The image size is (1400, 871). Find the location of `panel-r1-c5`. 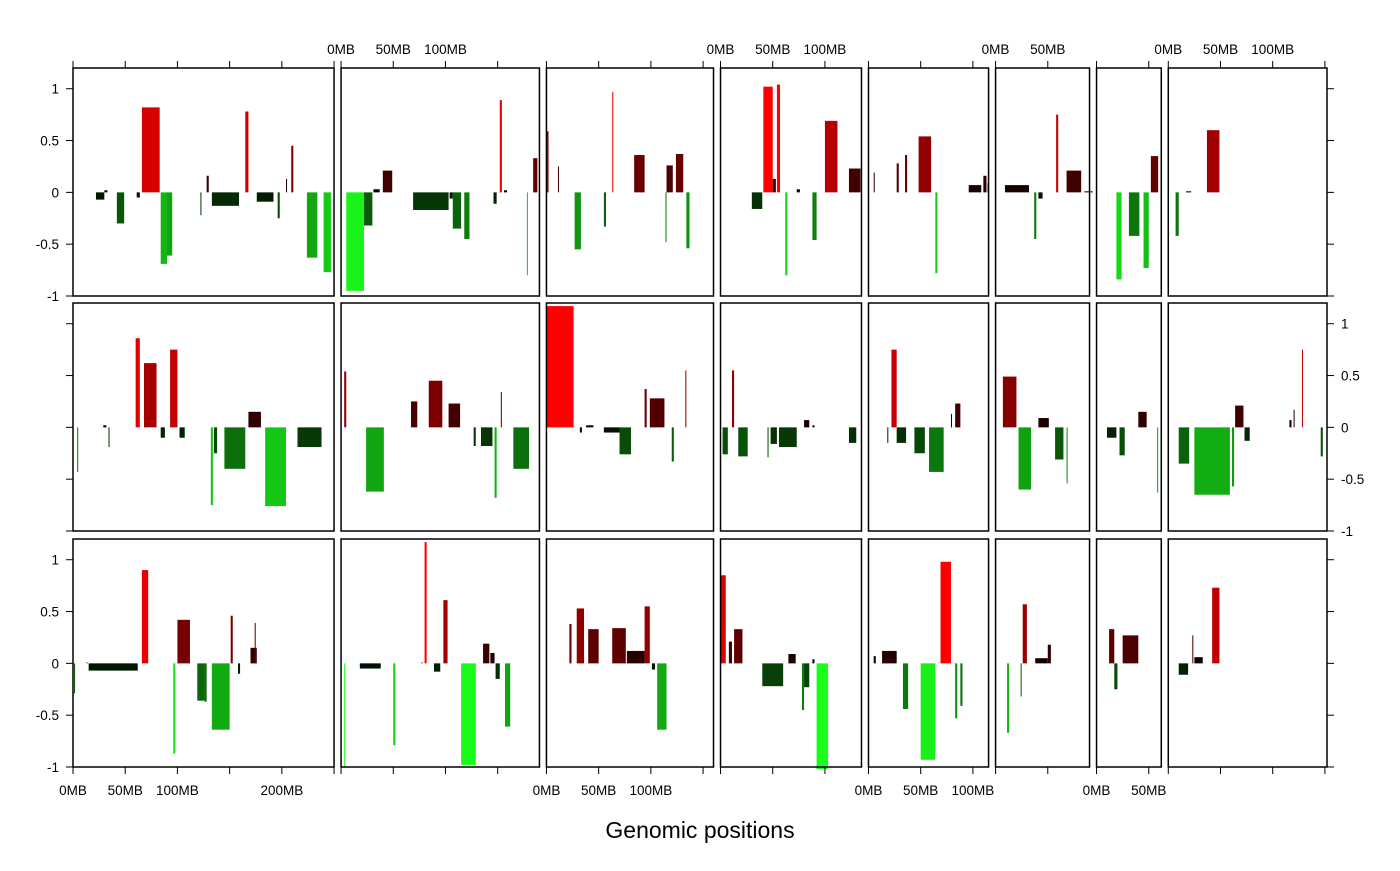

panel-r1-c5 is located at coordinates (928, 182).